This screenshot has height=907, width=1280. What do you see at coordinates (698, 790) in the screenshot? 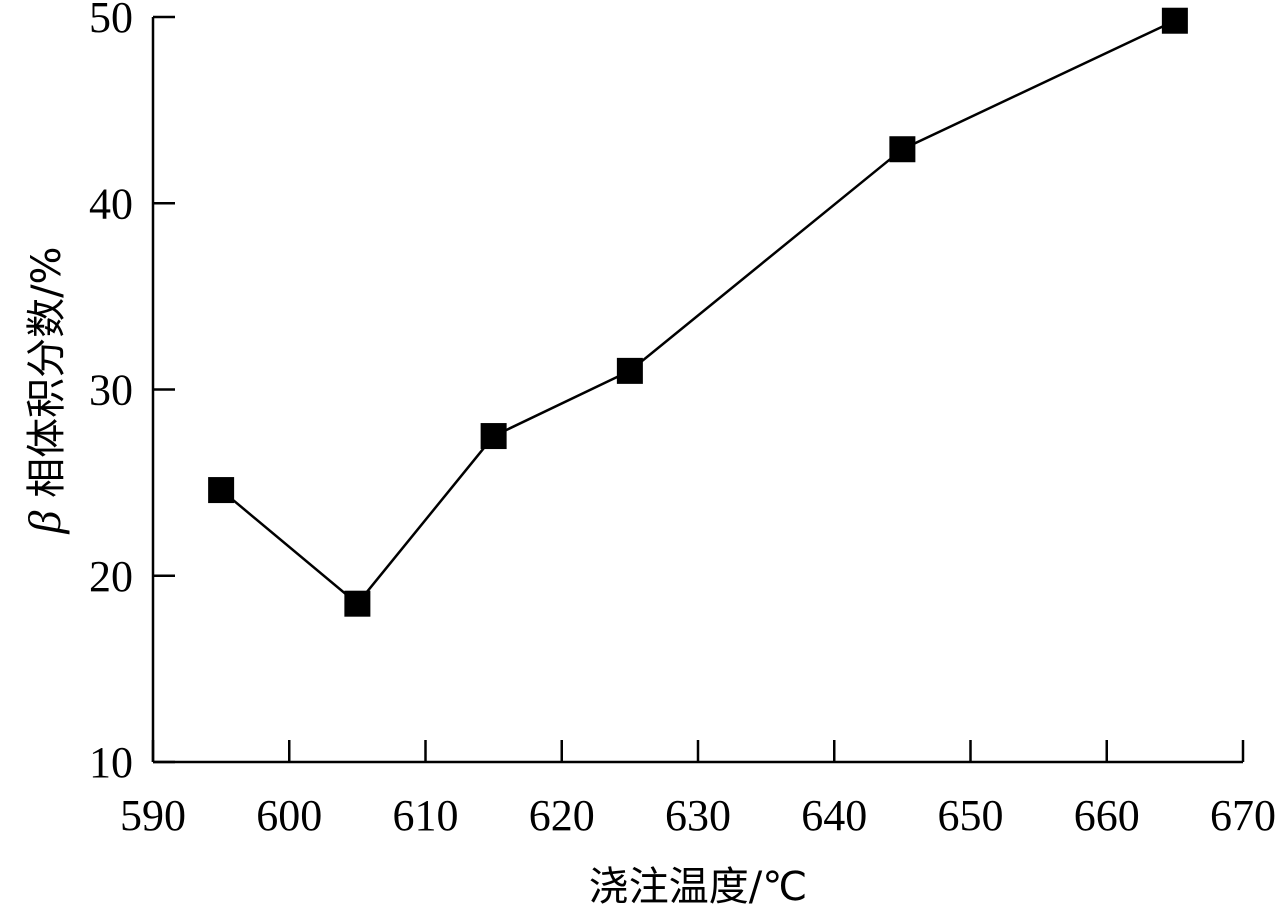
I see `x-axis-ticks: 590 600 610 620 630 640 650 660 670` at bounding box center [698, 790].